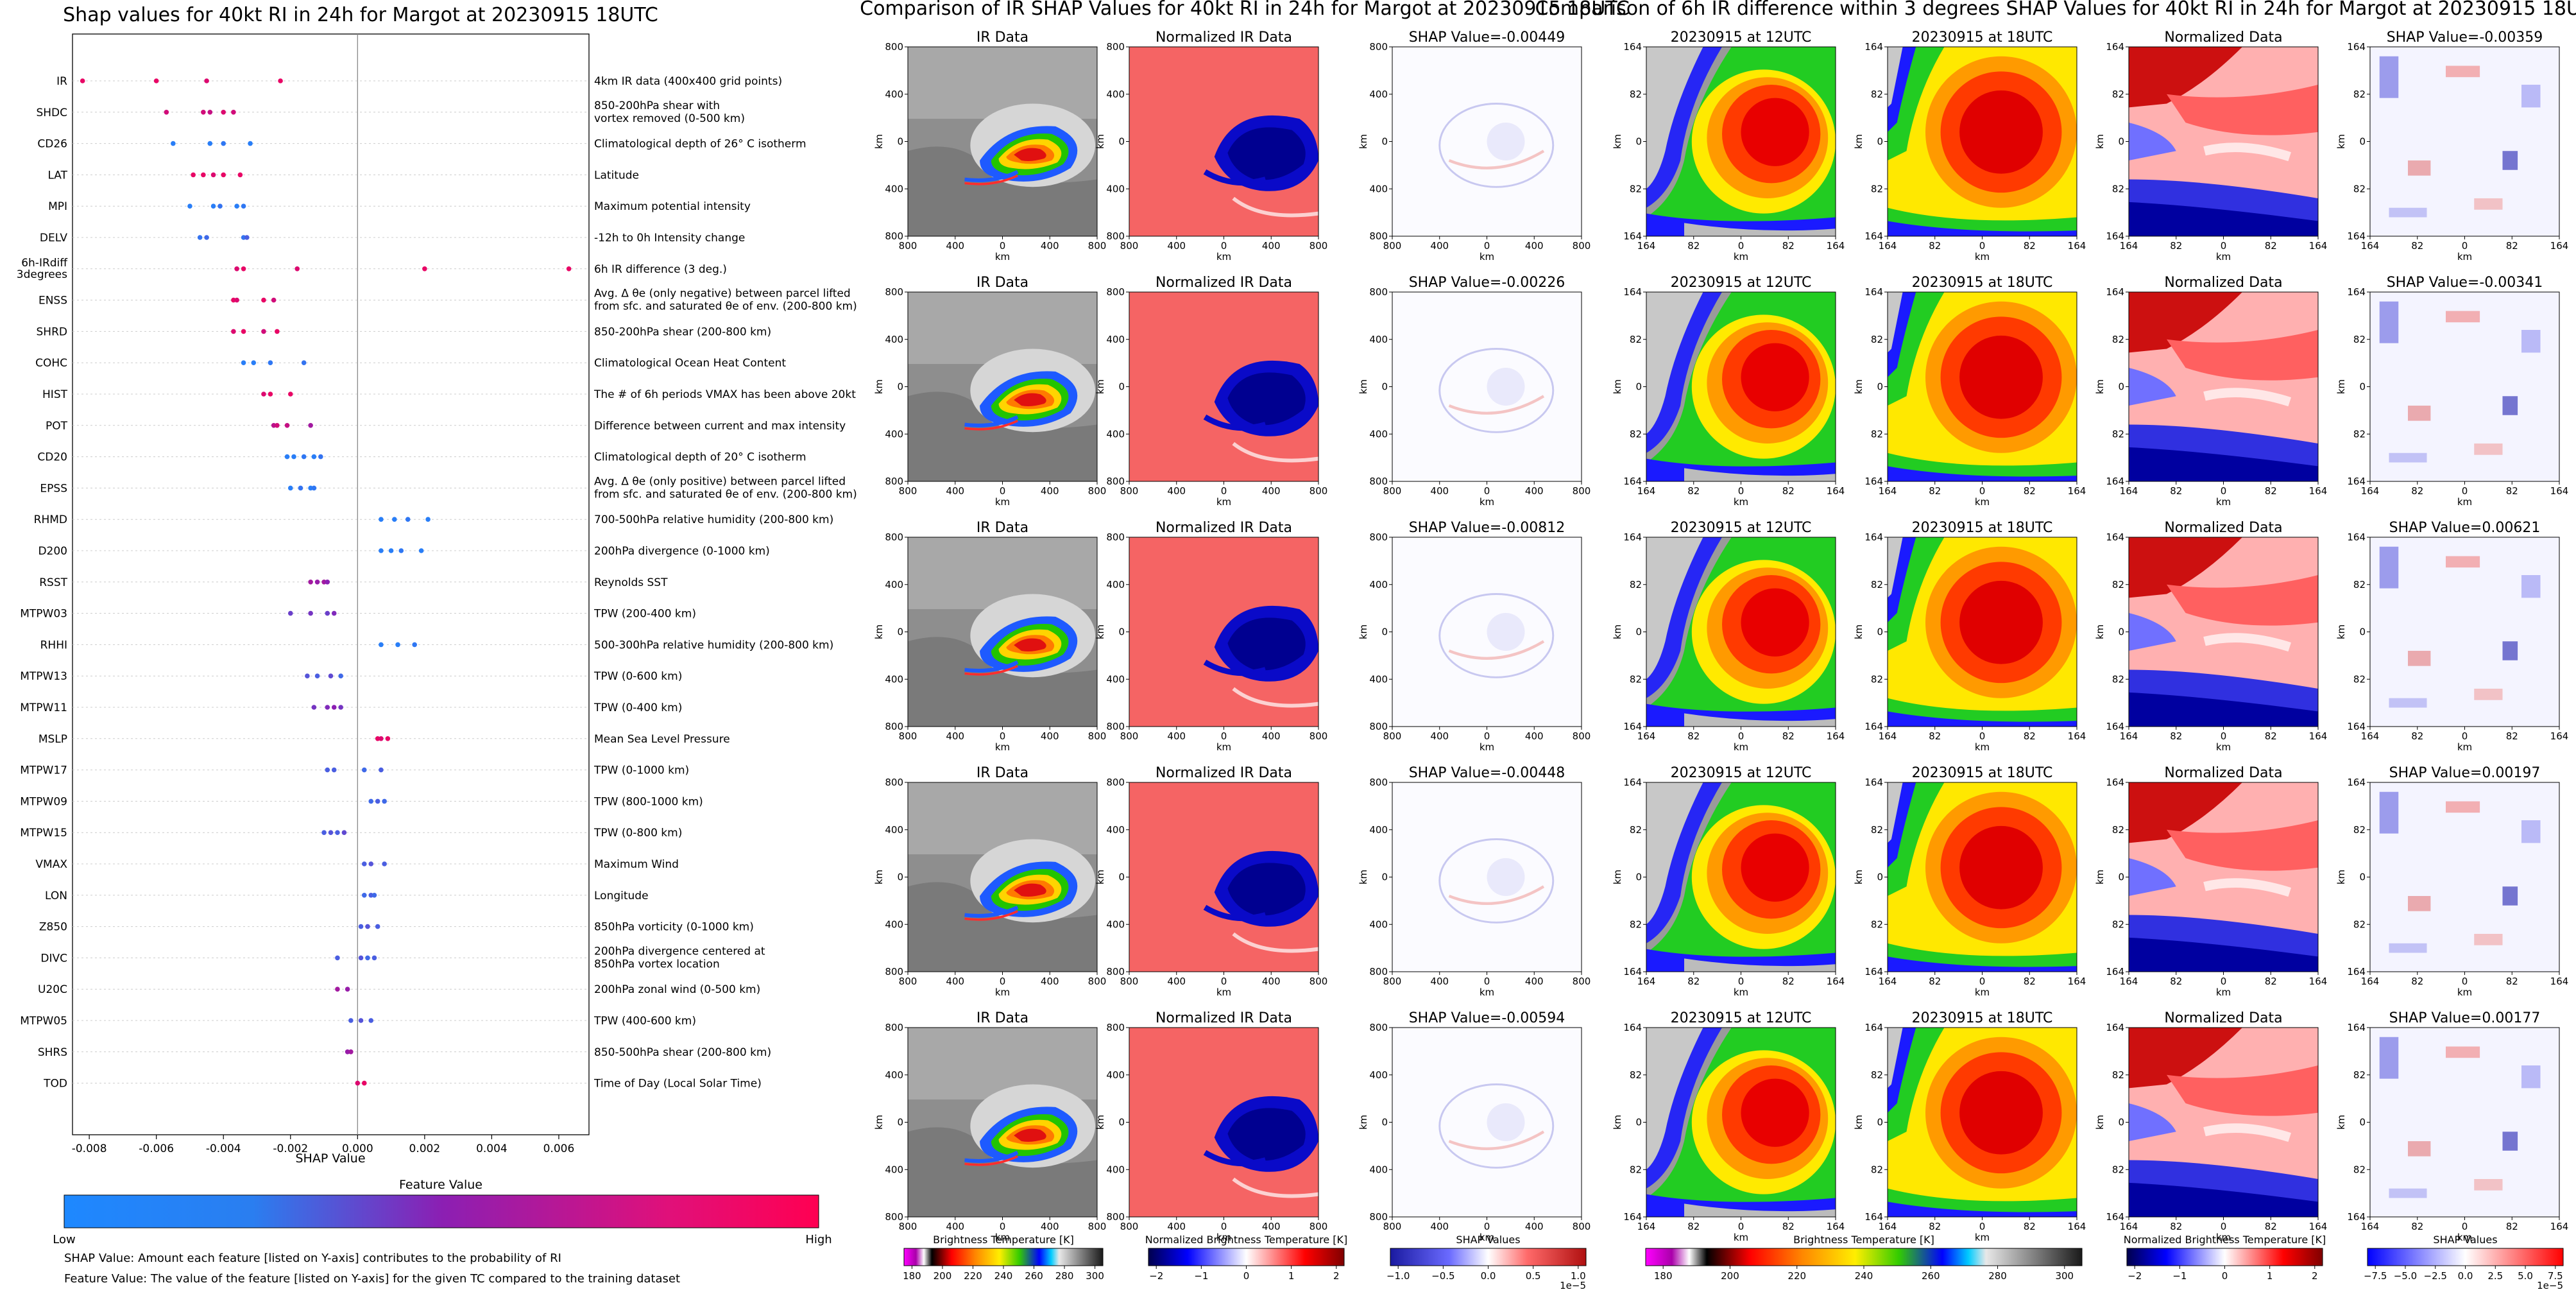  Describe the element at coordinates (57, 175) in the screenshot. I see `feature-name: LAT` at that location.